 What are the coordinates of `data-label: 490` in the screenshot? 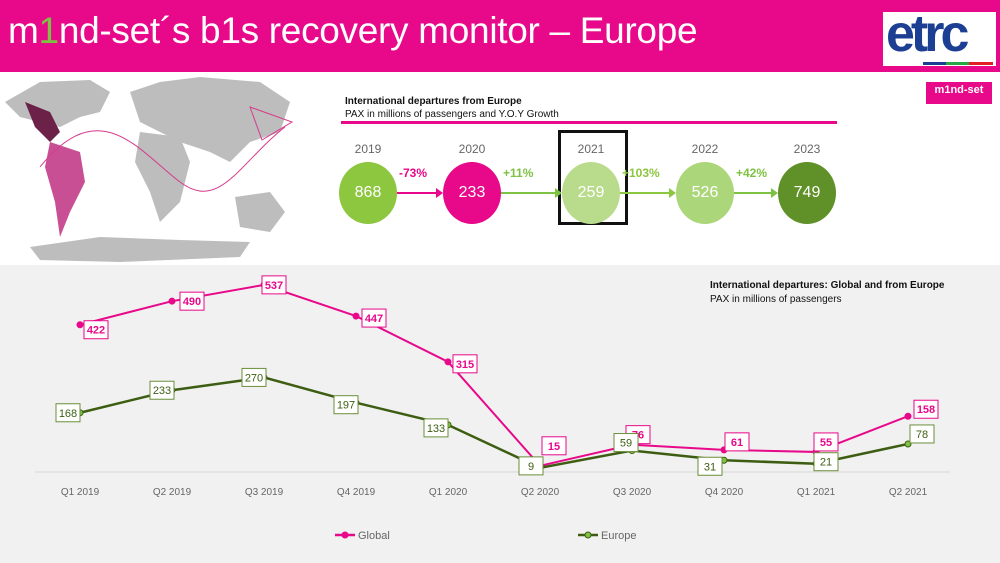 It's located at (192, 302).